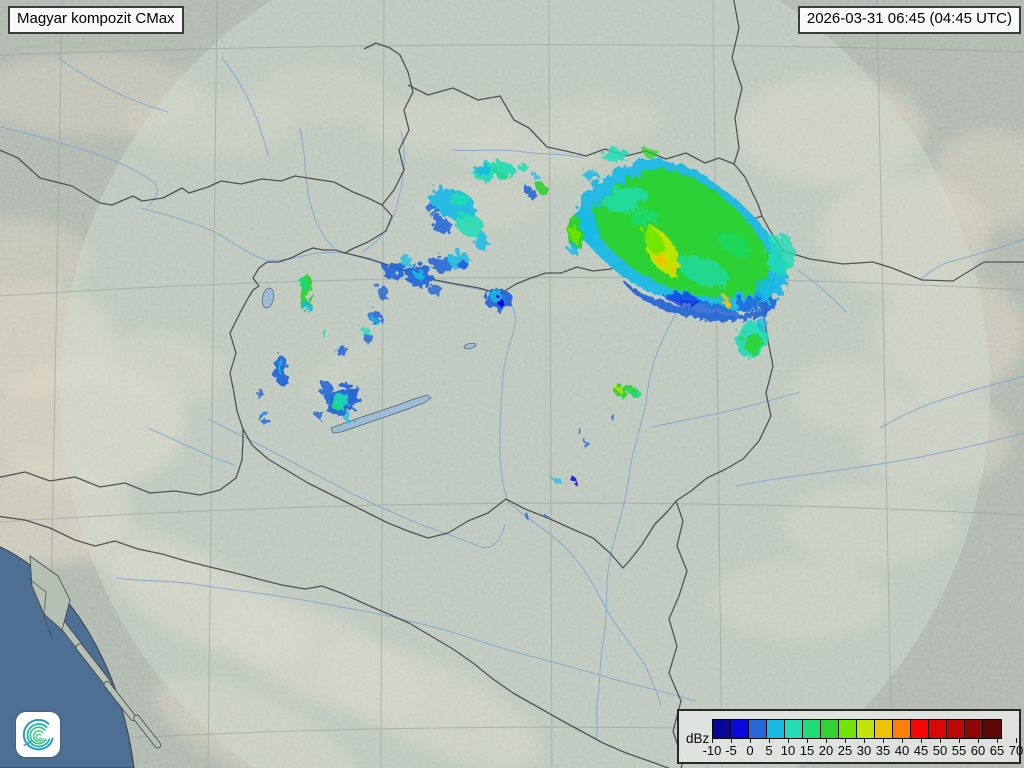 This screenshot has height=768, width=1024. Describe the element at coordinates (470, 346) in the screenshot. I see `lake-velence` at that location.